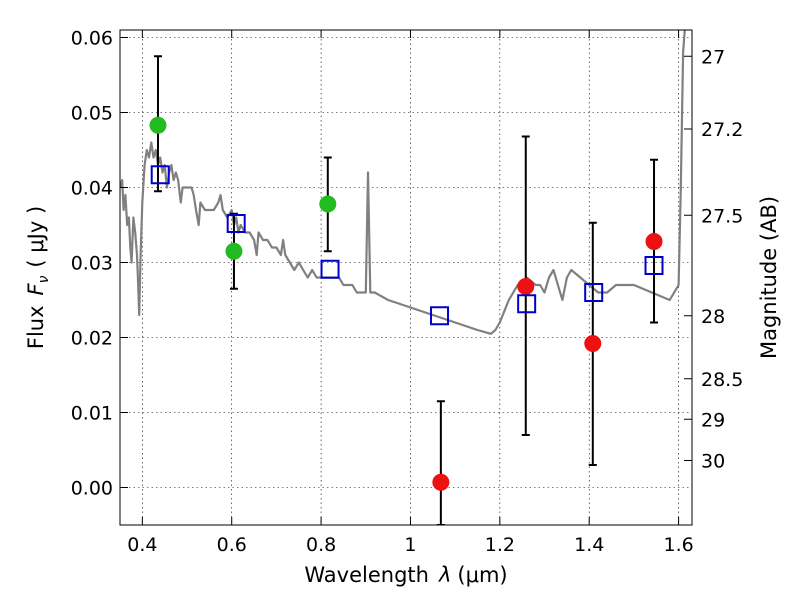 Image resolution: width=800 pixels, height=600 pixels. Describe the element at coordinates (142, 545) in the screenshot. I see `x-tick-label: 0.4` at that location.